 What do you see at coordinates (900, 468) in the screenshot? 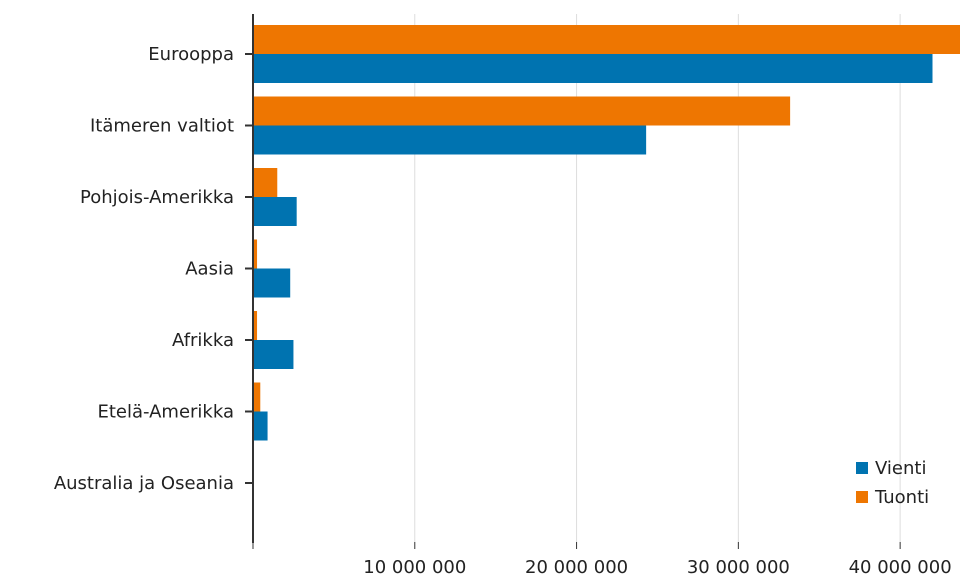
I see `legend-label: Vienti` at bounding box center [900, 468].